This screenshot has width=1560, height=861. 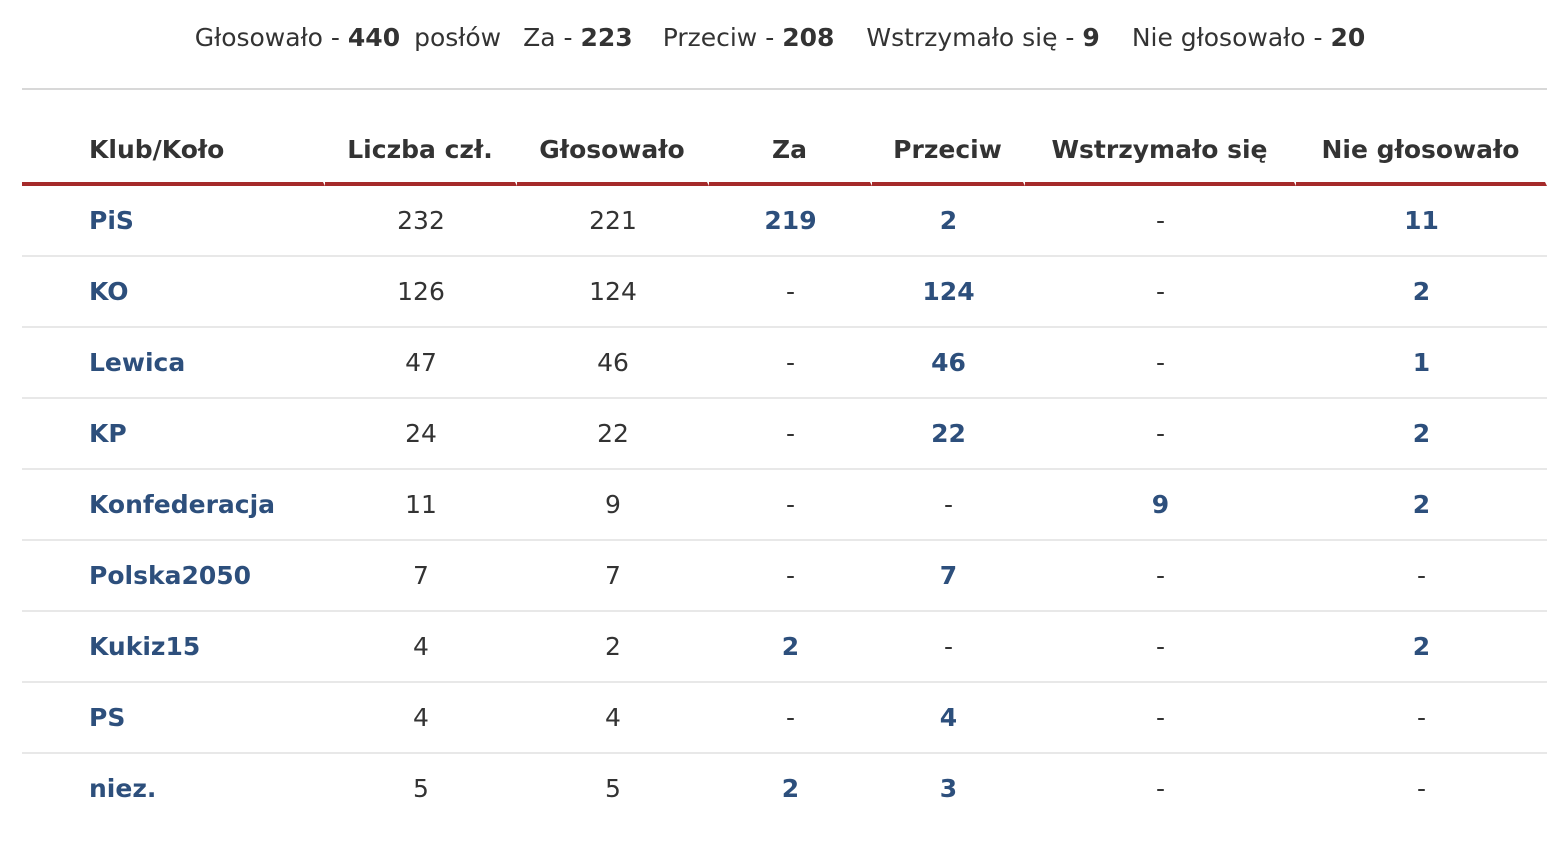 What do you see at coordinates (948, 221) in the screenshot?
I see `cell-przeciw-link: 2` at bounding box center [948, 221].